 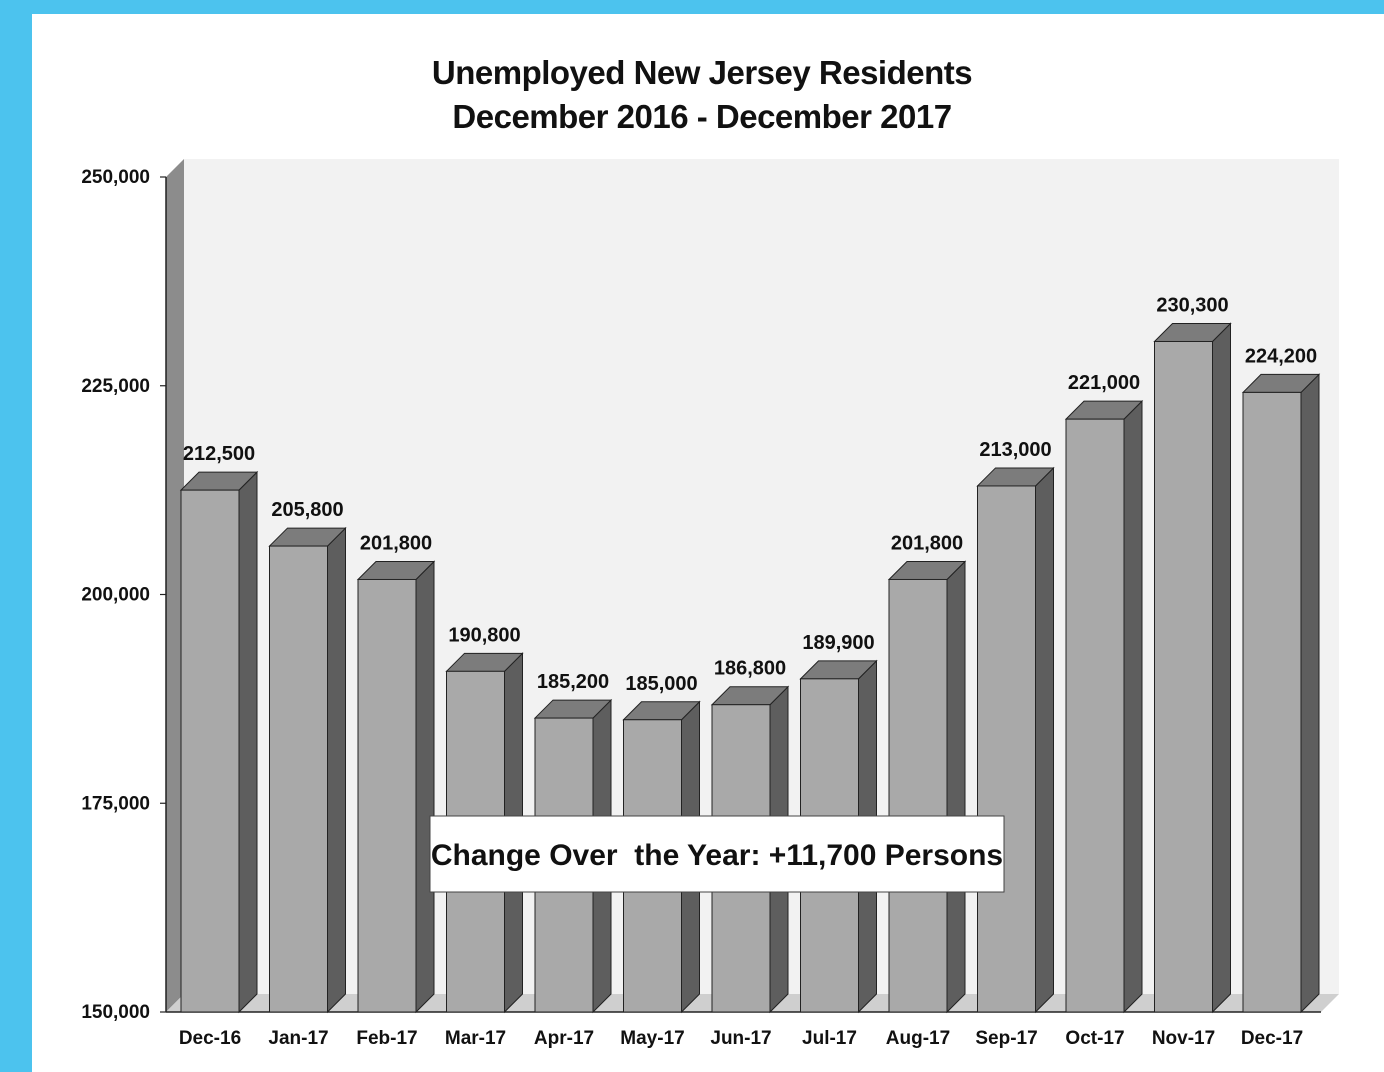 What do you see at coordinates (701, 116) in the screenshot?
I see `chart-subtitle: December 2016 - December 2017` at bounding box center [701, 116].